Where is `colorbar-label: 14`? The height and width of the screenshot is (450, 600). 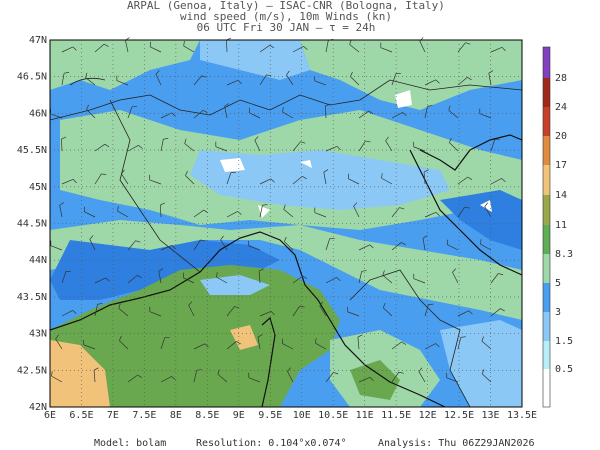
colorbar-label: 14 is located at coordinates (561, 195).